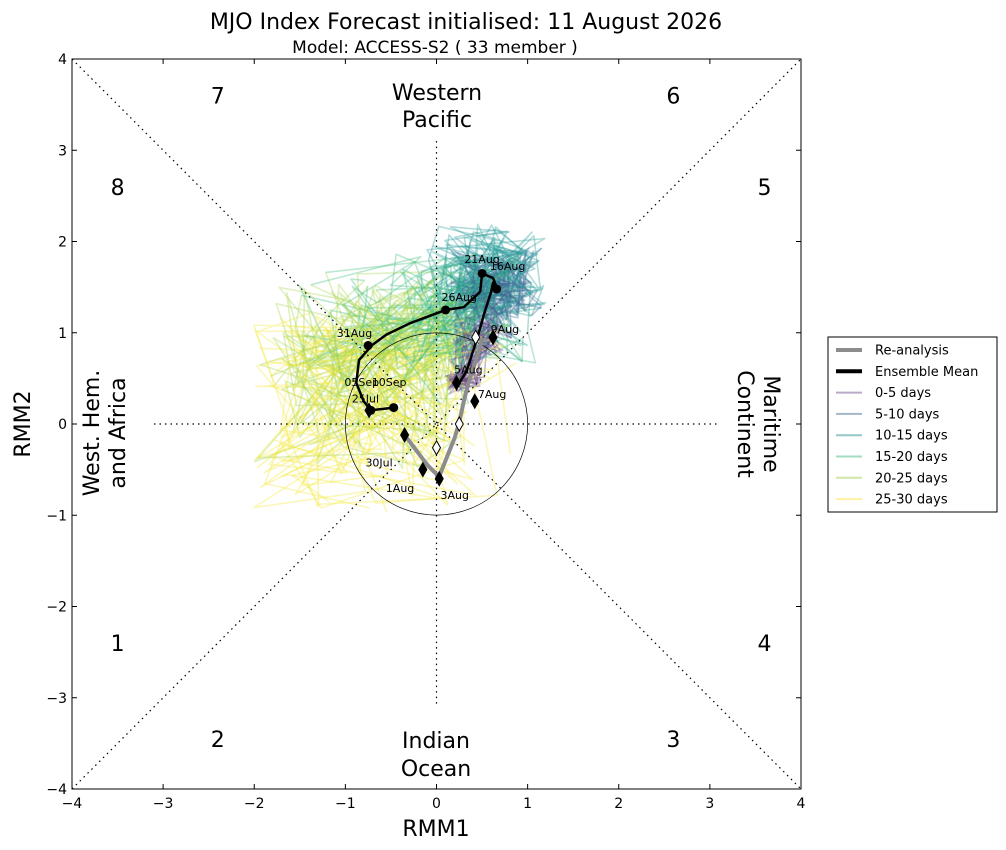 This screenshot has width=1006, height=850. What do you see at coordinates (744, 424) in the screenshot?
I see `svg-text: Continent` at bounding box center [744, 424].